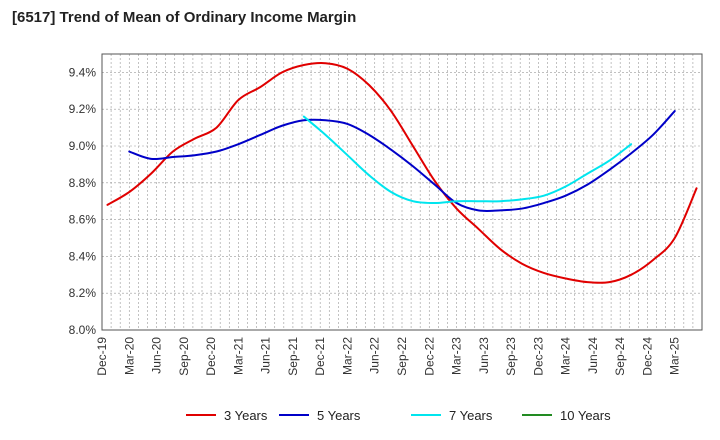  I want to click on x-tick-label: Sep-20, so click(184, 356).